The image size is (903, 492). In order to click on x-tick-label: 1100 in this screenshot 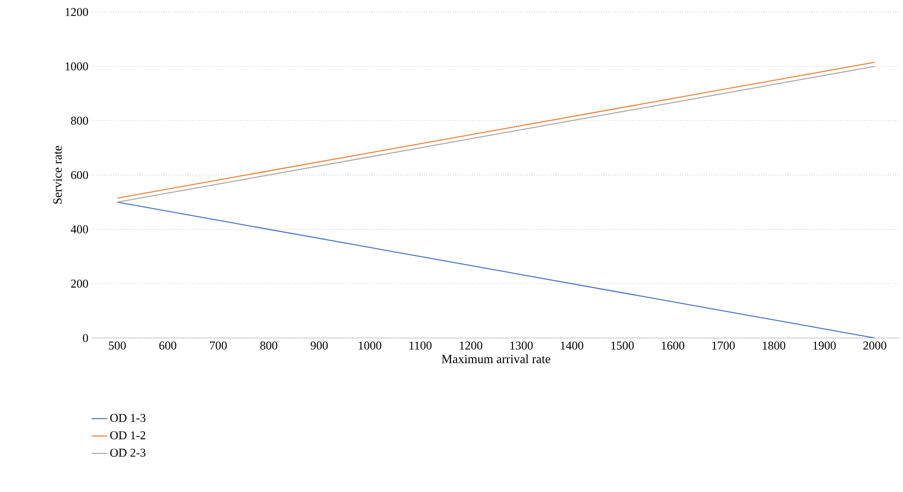, I will do `click(421, 346)`.